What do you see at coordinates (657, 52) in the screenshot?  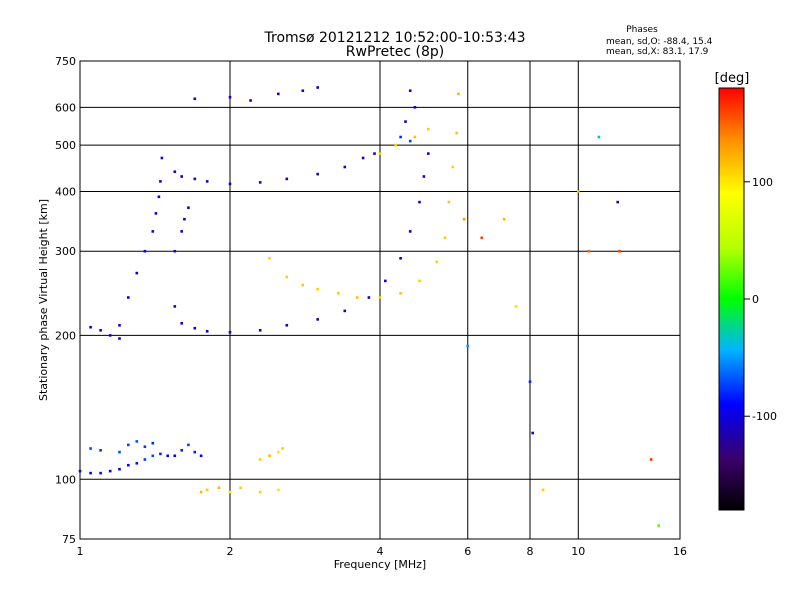 I see `stats-line-x: mean, sd,X: 83.1, 17.9` at bounding box center [657, 52].